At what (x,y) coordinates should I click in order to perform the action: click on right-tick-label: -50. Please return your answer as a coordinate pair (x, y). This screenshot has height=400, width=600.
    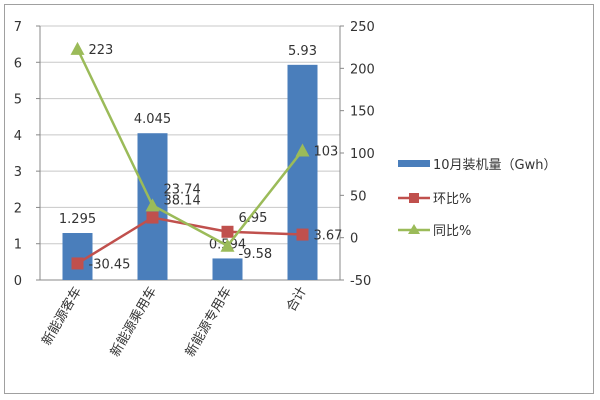
    Looking at the image, I should click on (360, 281).